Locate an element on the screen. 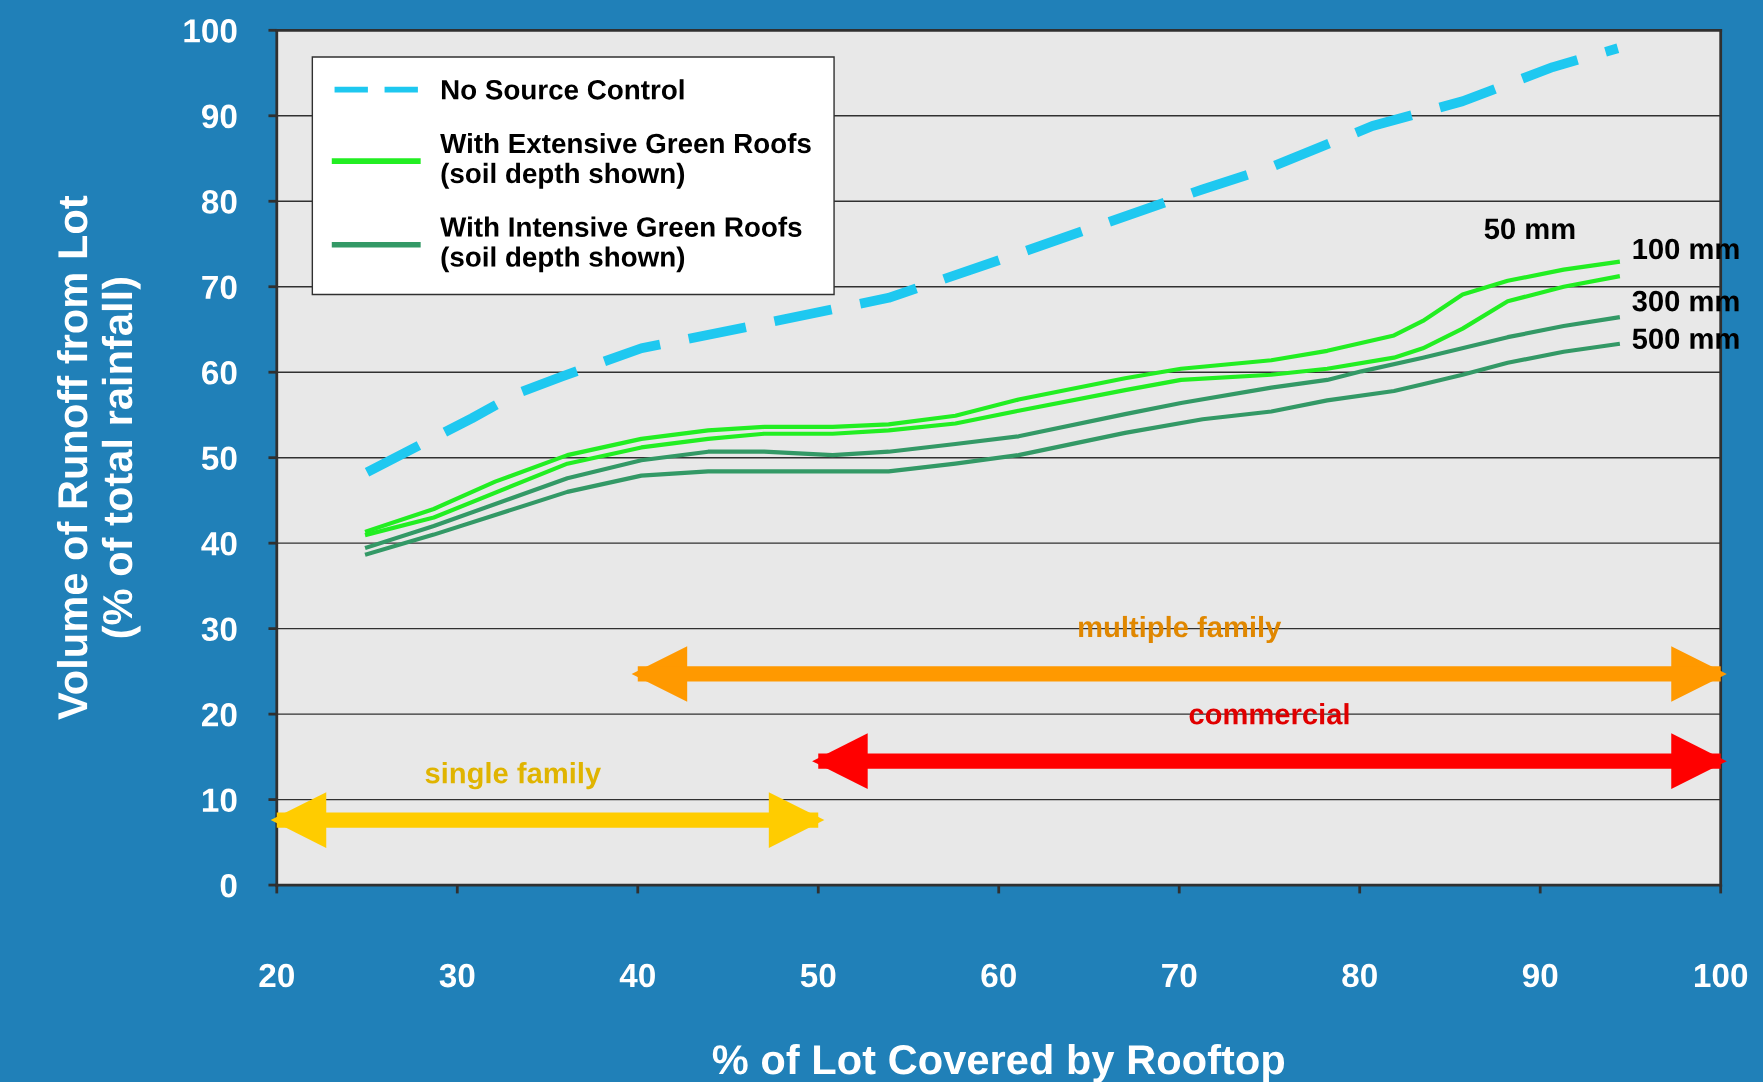 The height and width of the screenshot is (1082, 1763). y-tick-label: 80 is located at coordinates (219, 202).